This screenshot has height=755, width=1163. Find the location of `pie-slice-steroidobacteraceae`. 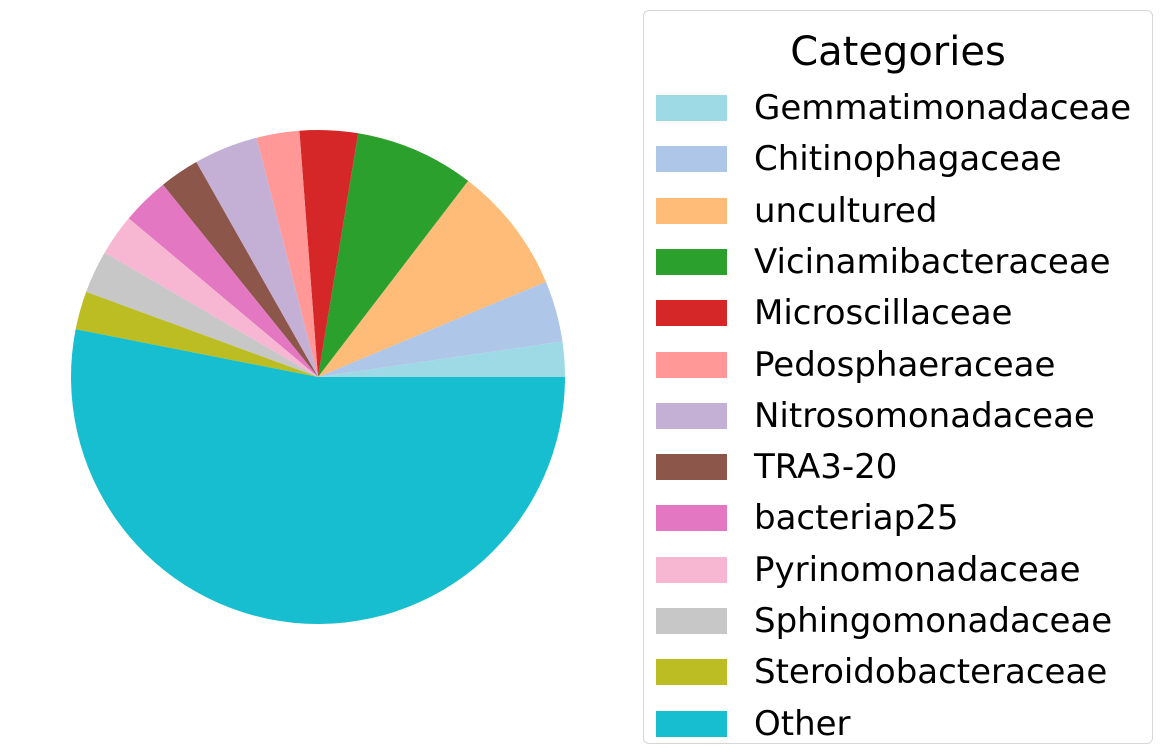

pie-slice-steroidobacteraceae is located at coordinates (196, 334).